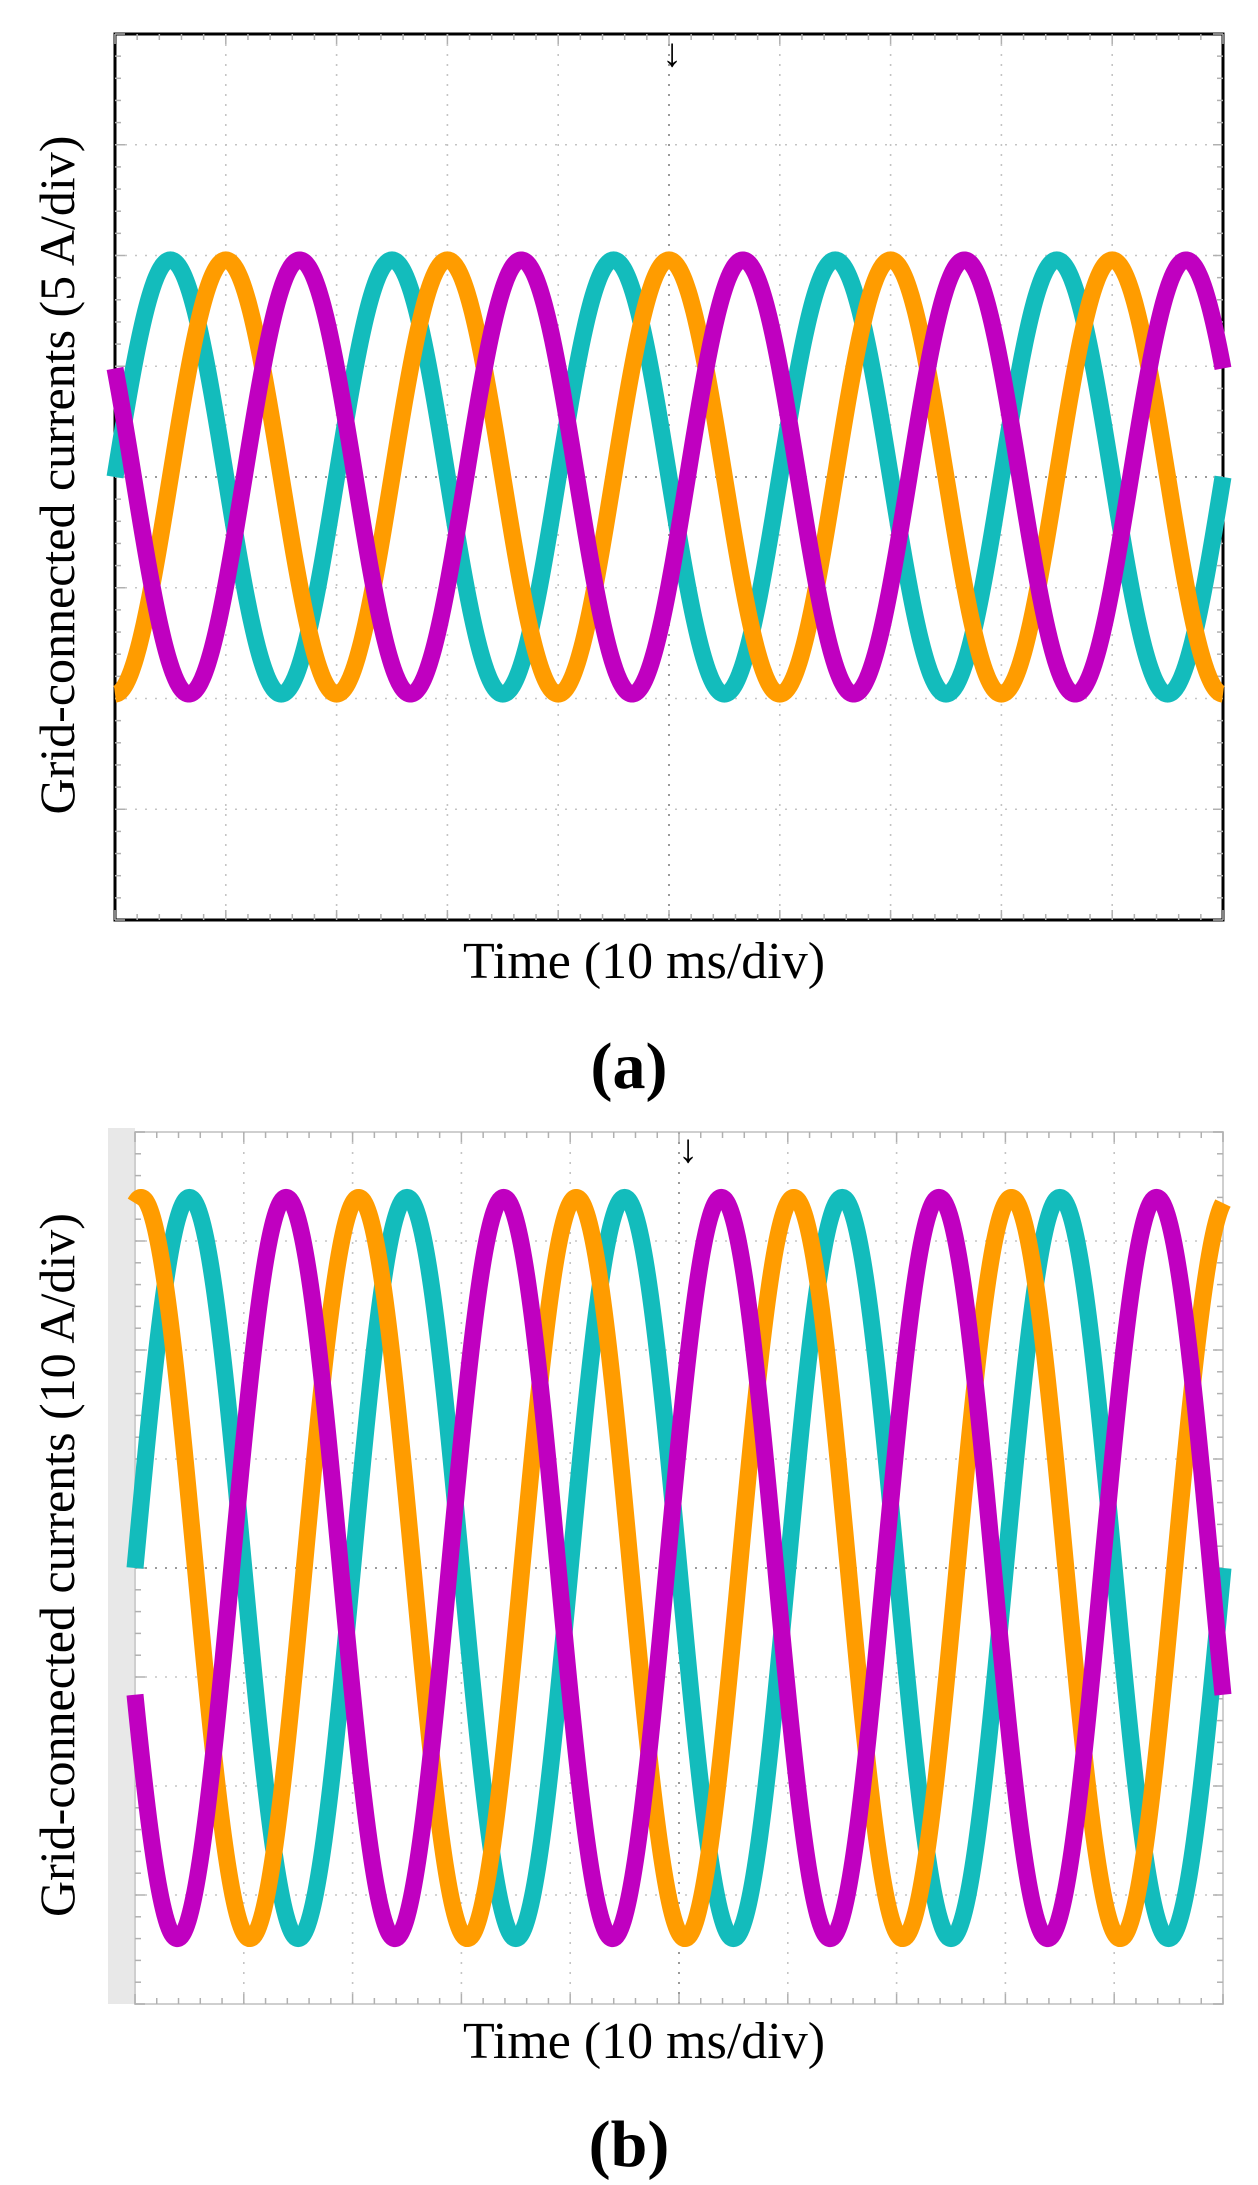  Describe the element at coordinates (672, 52) in the screenshot. I see `trigger-marker-a: ↓` at that location.